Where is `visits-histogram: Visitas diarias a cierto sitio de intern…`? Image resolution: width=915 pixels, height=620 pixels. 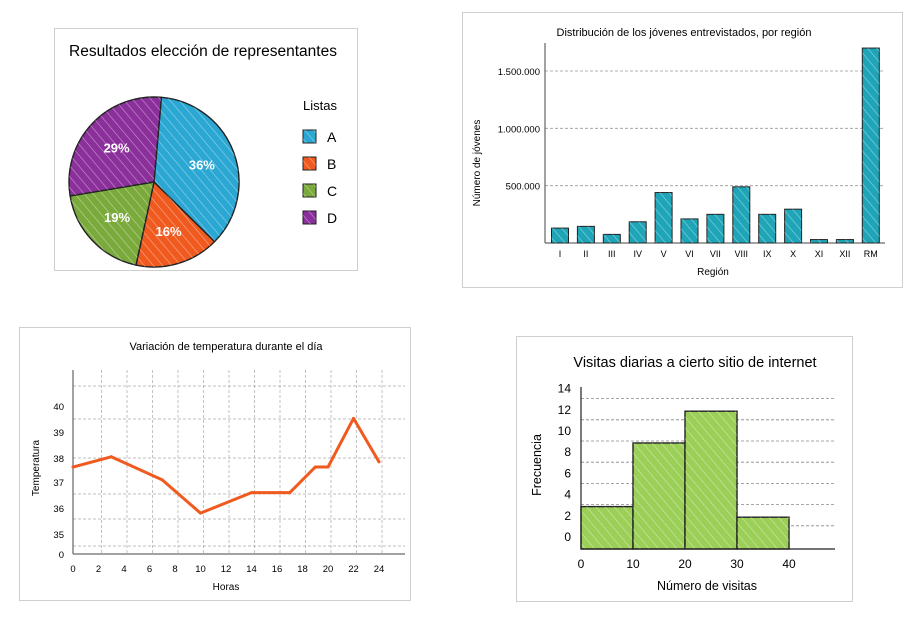 visits-histogram: Visitas diarias a cierto sitio de intern… is located at coordinates (682, 474).